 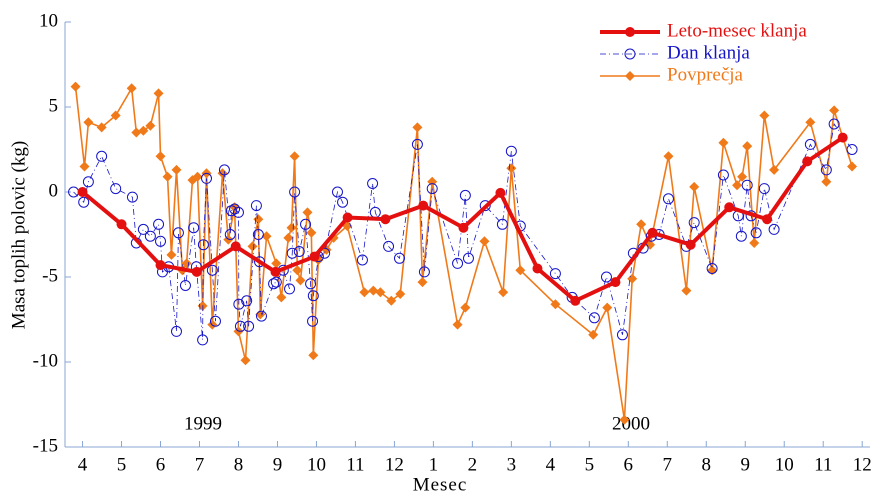 What do you see at coordinates (631, 423) in the screenshot?
I see `year-label: 2000` at bounding box center [631, 423].